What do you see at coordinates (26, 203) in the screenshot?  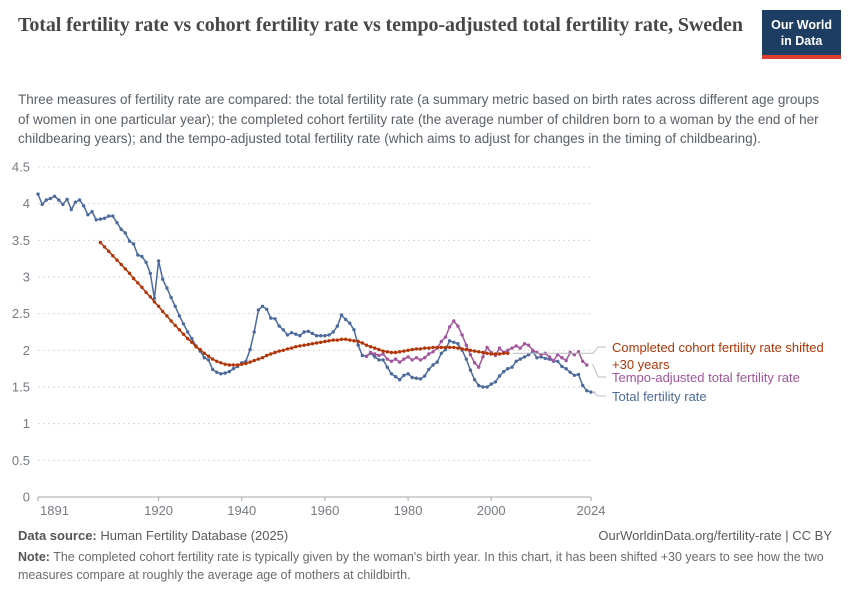 I see `y-tick-label: 4` at bounding box center [26, 203].